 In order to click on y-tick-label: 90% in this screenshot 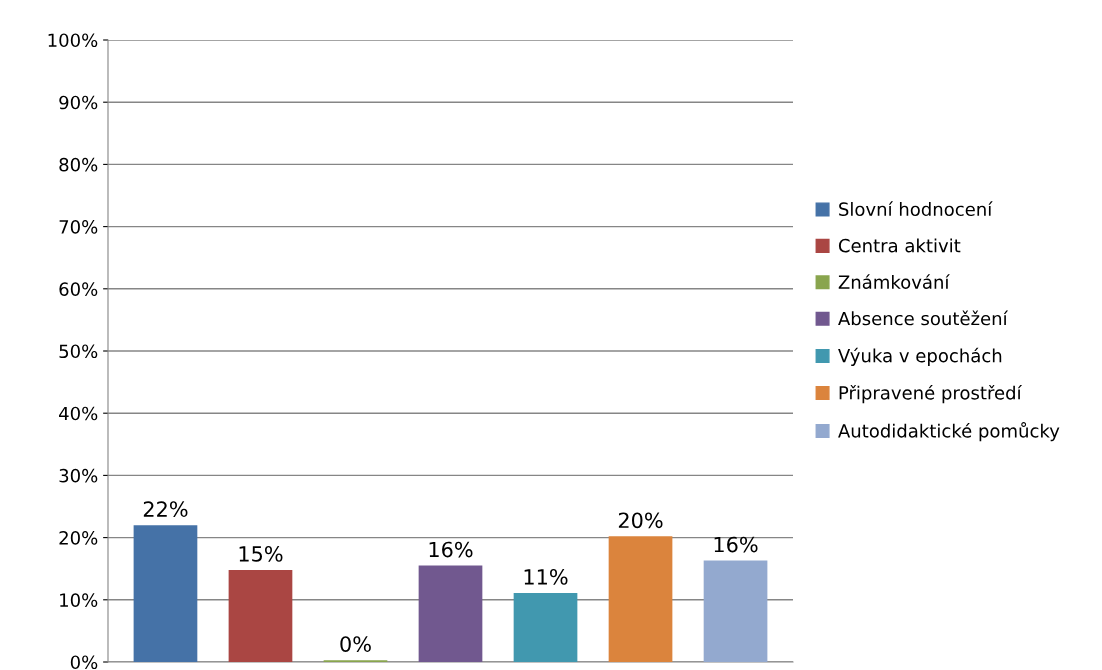, I will do `click(78, 102)`.